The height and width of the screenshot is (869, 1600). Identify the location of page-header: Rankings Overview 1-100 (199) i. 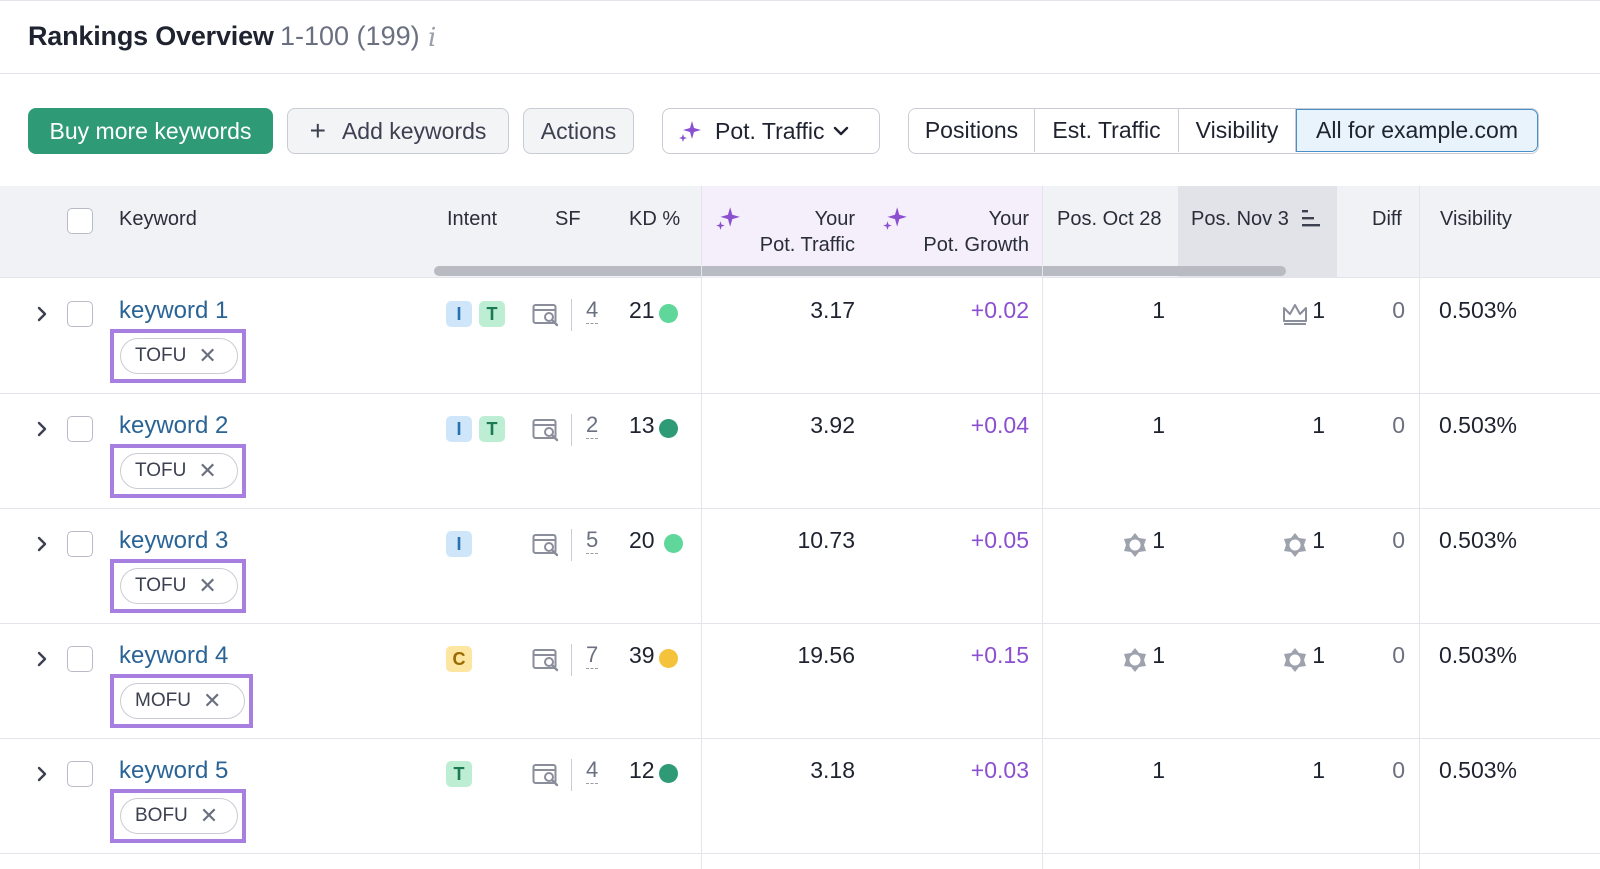
(800, 37).